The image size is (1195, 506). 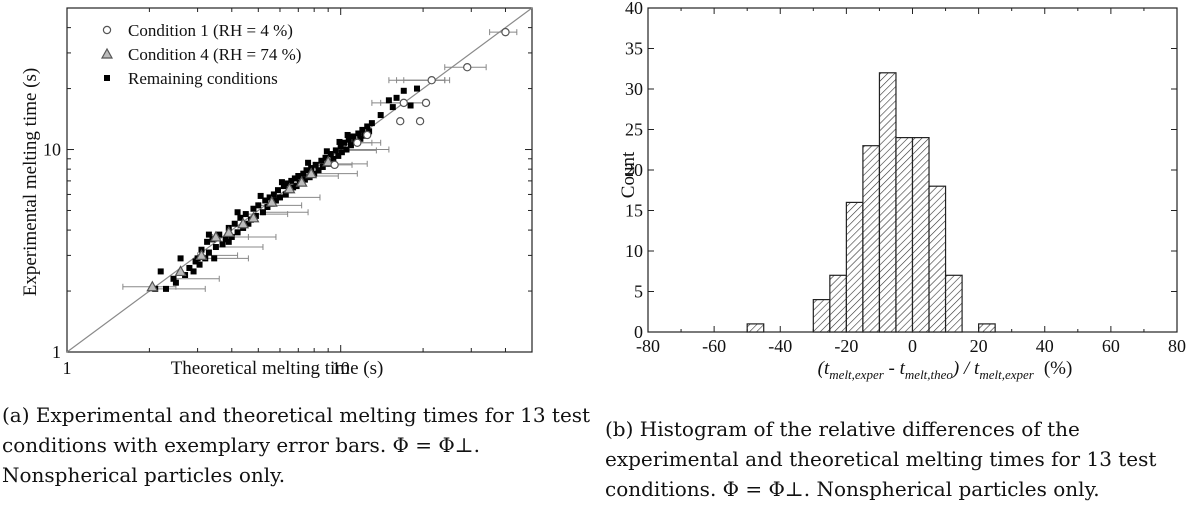 What do you see at coordinates (30, 182) in the screenshot?
I see `scatter-y-axis-label: Experimental melting time (s)` at bounding box center [30, 182].